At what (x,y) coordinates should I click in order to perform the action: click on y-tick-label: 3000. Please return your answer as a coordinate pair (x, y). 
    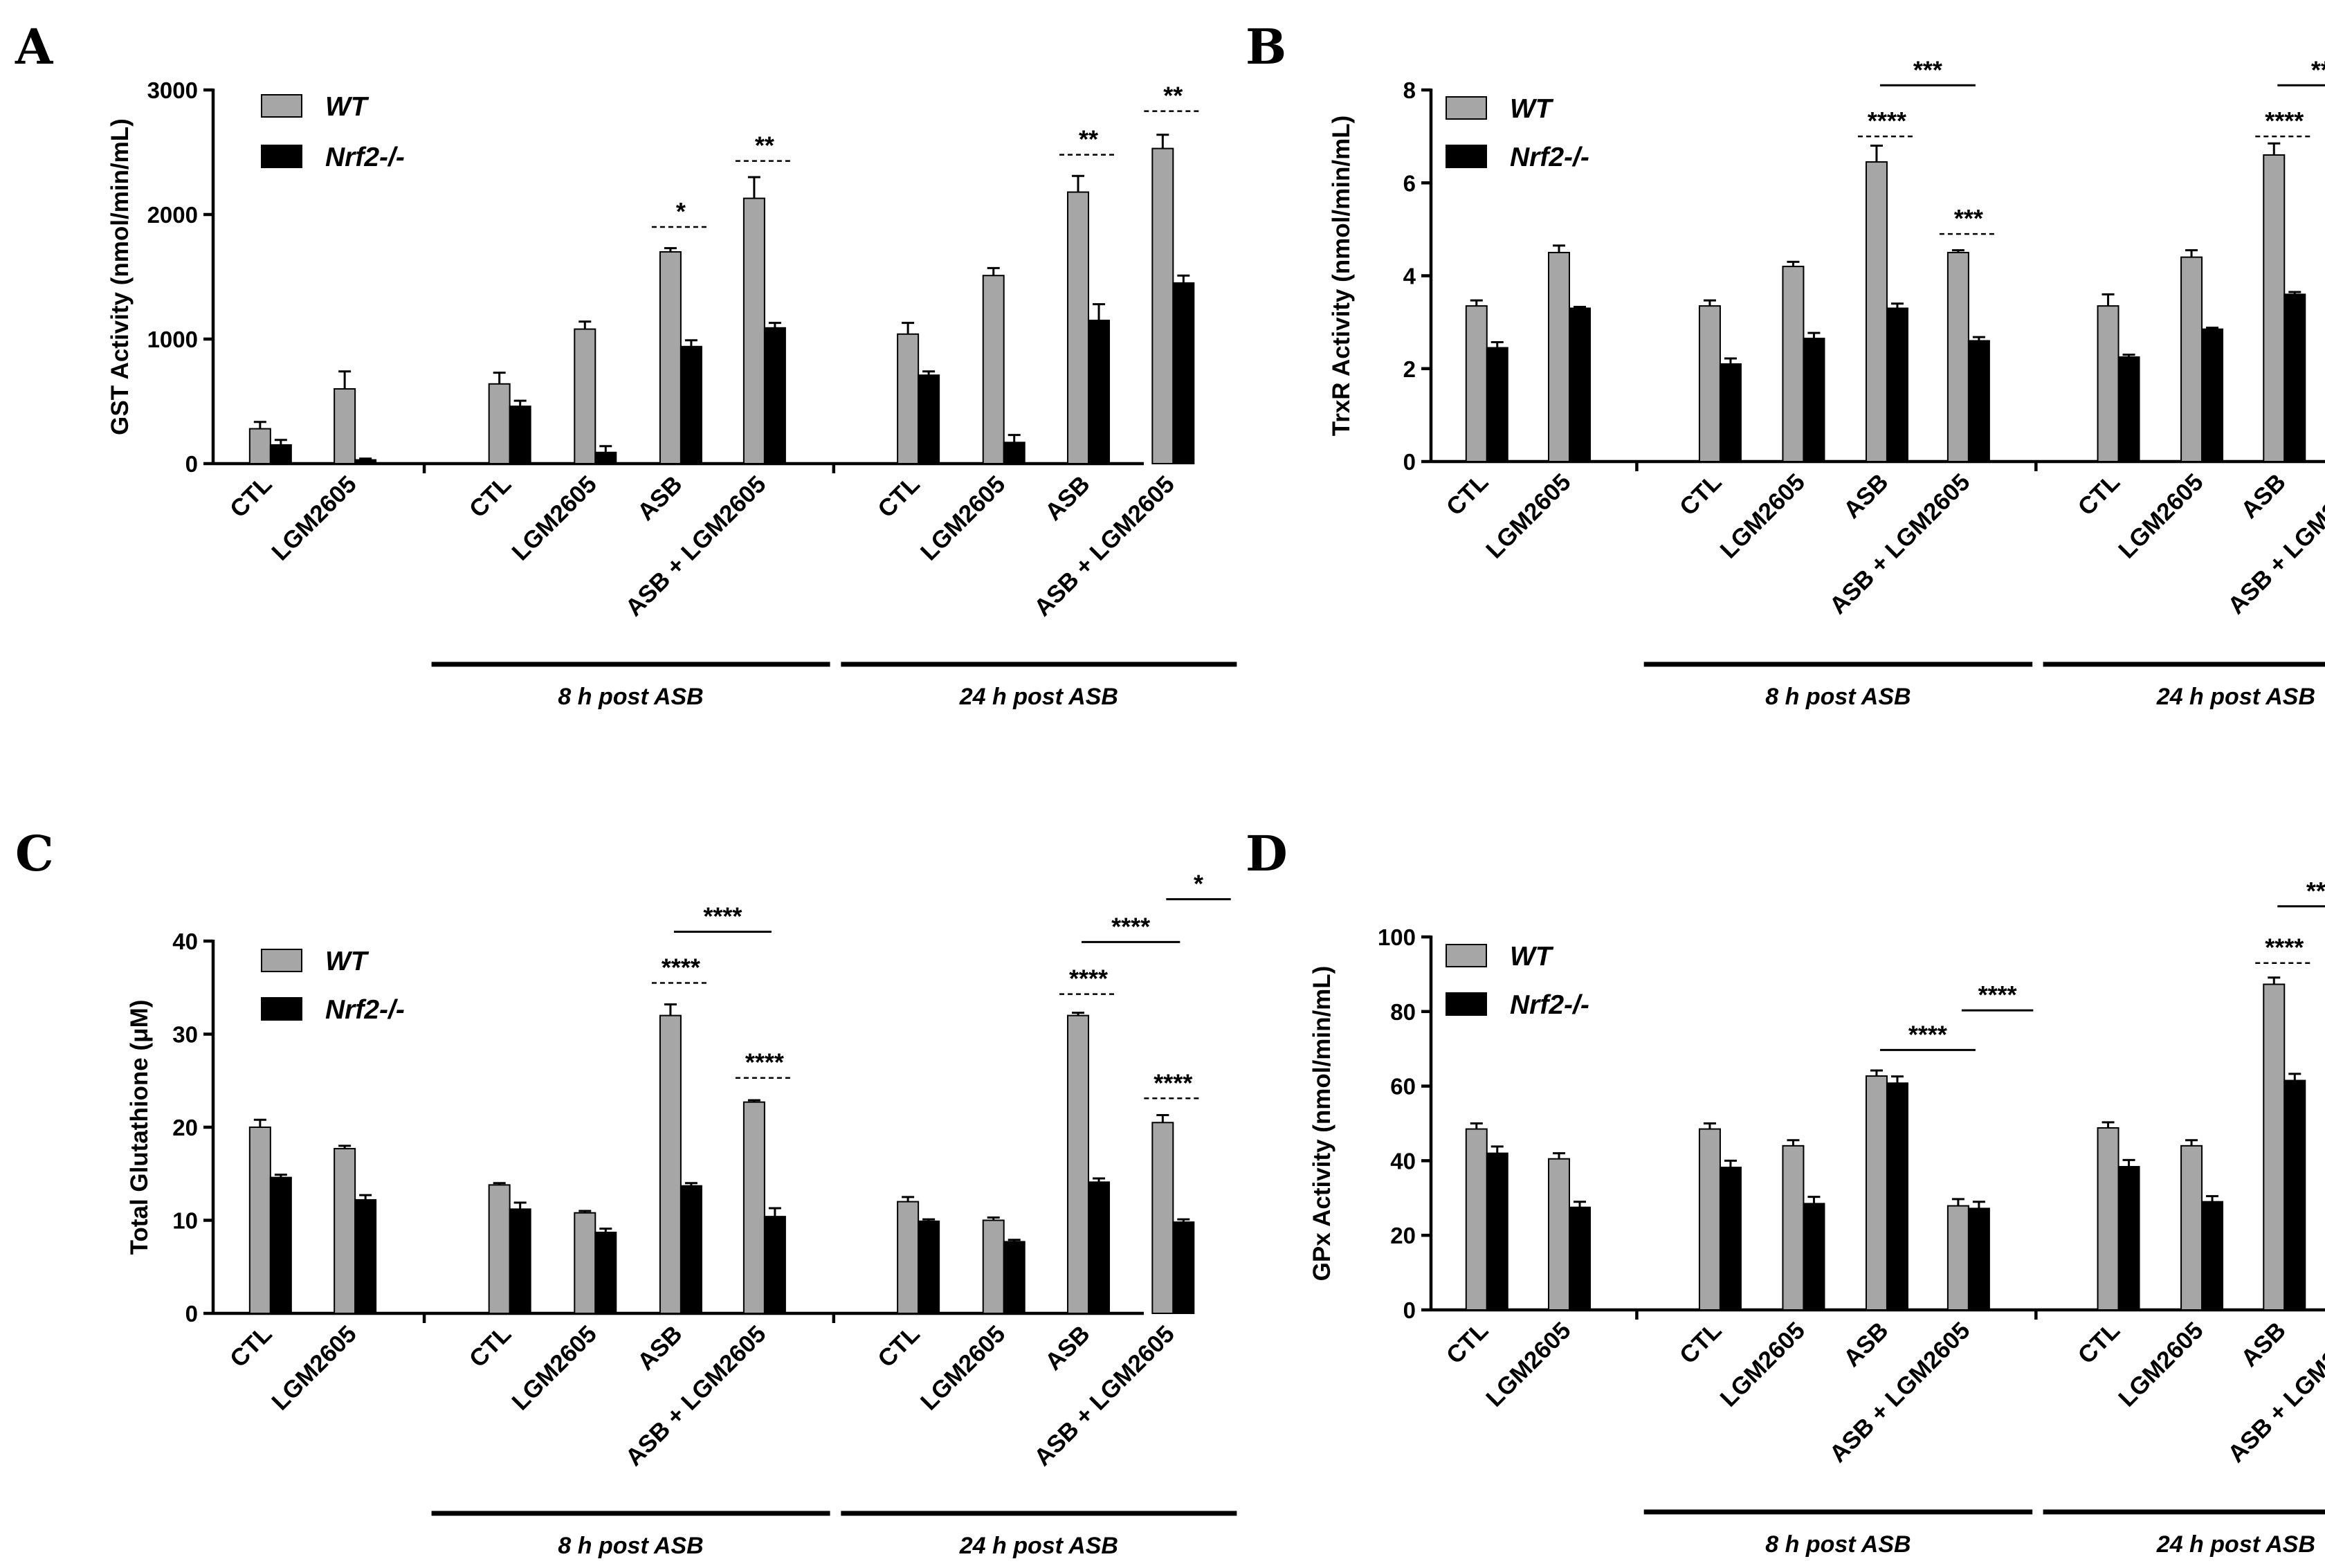
    Looking at the image, I should click on (172, 90).